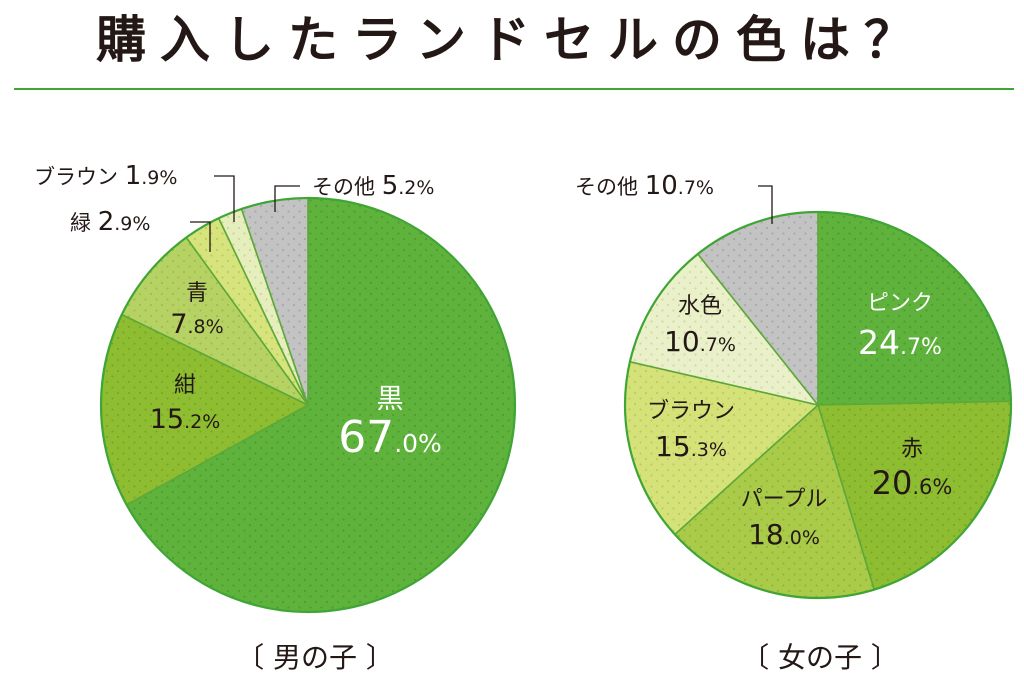 Image resolution: width=1024 pixels, height=695 pixels. What do you see at coordinates (110, 222) in the screenshot?
I see `slice-label-boys-3: 緑 2.9%` at bounding box center [110, 222].